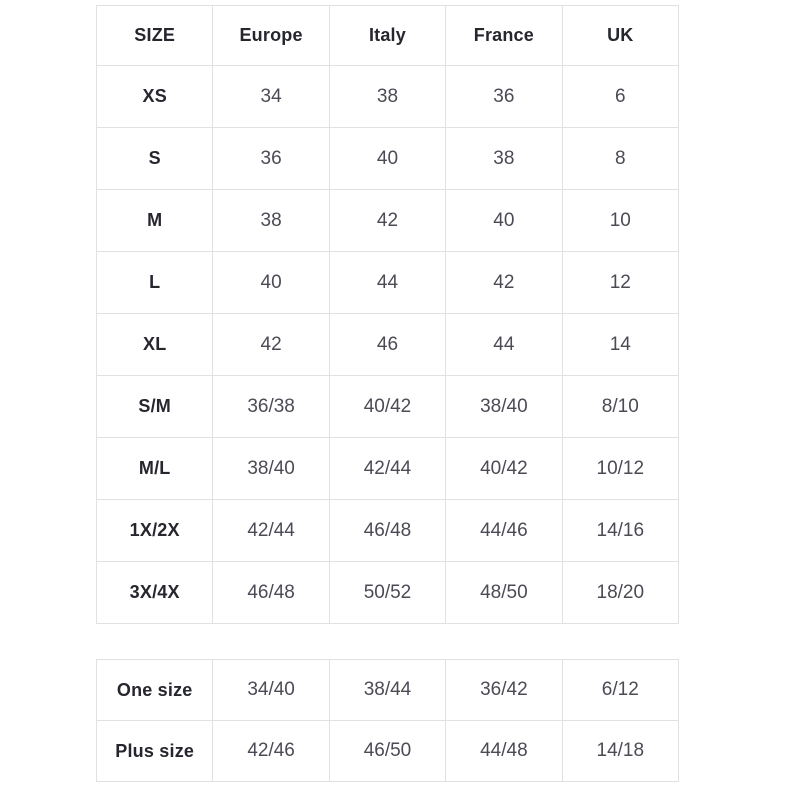 The image size is (800, 800). I want to click on table-row: M 38 42 40 10, so click(387, 220).